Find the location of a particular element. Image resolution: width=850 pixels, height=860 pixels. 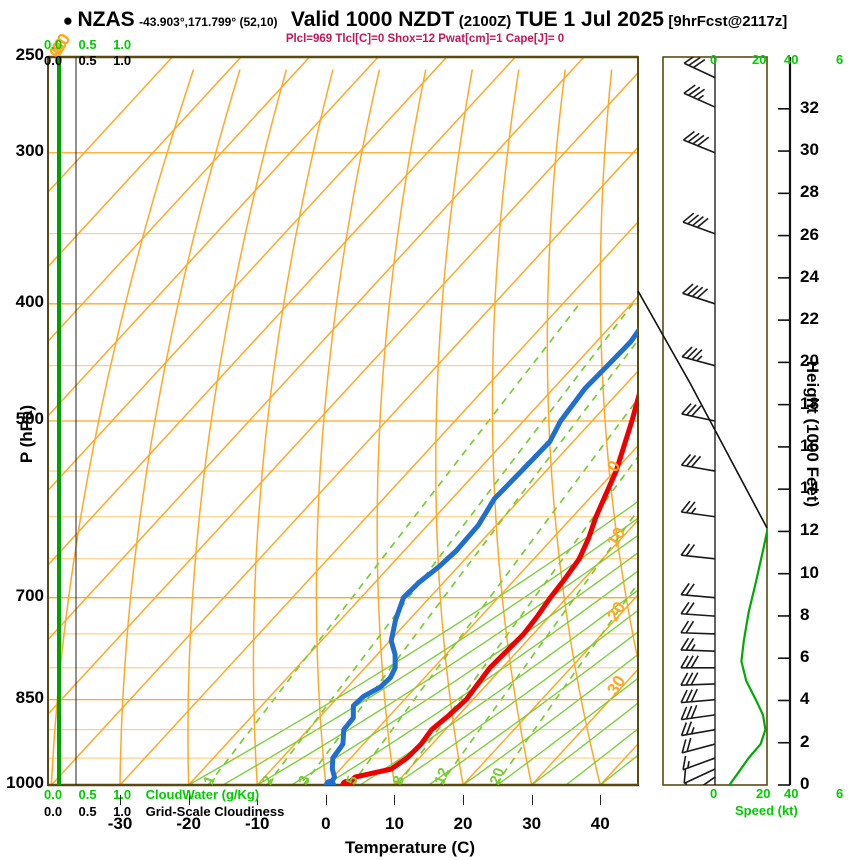

temperature-surface-dot is located at coordinates (346, 782).